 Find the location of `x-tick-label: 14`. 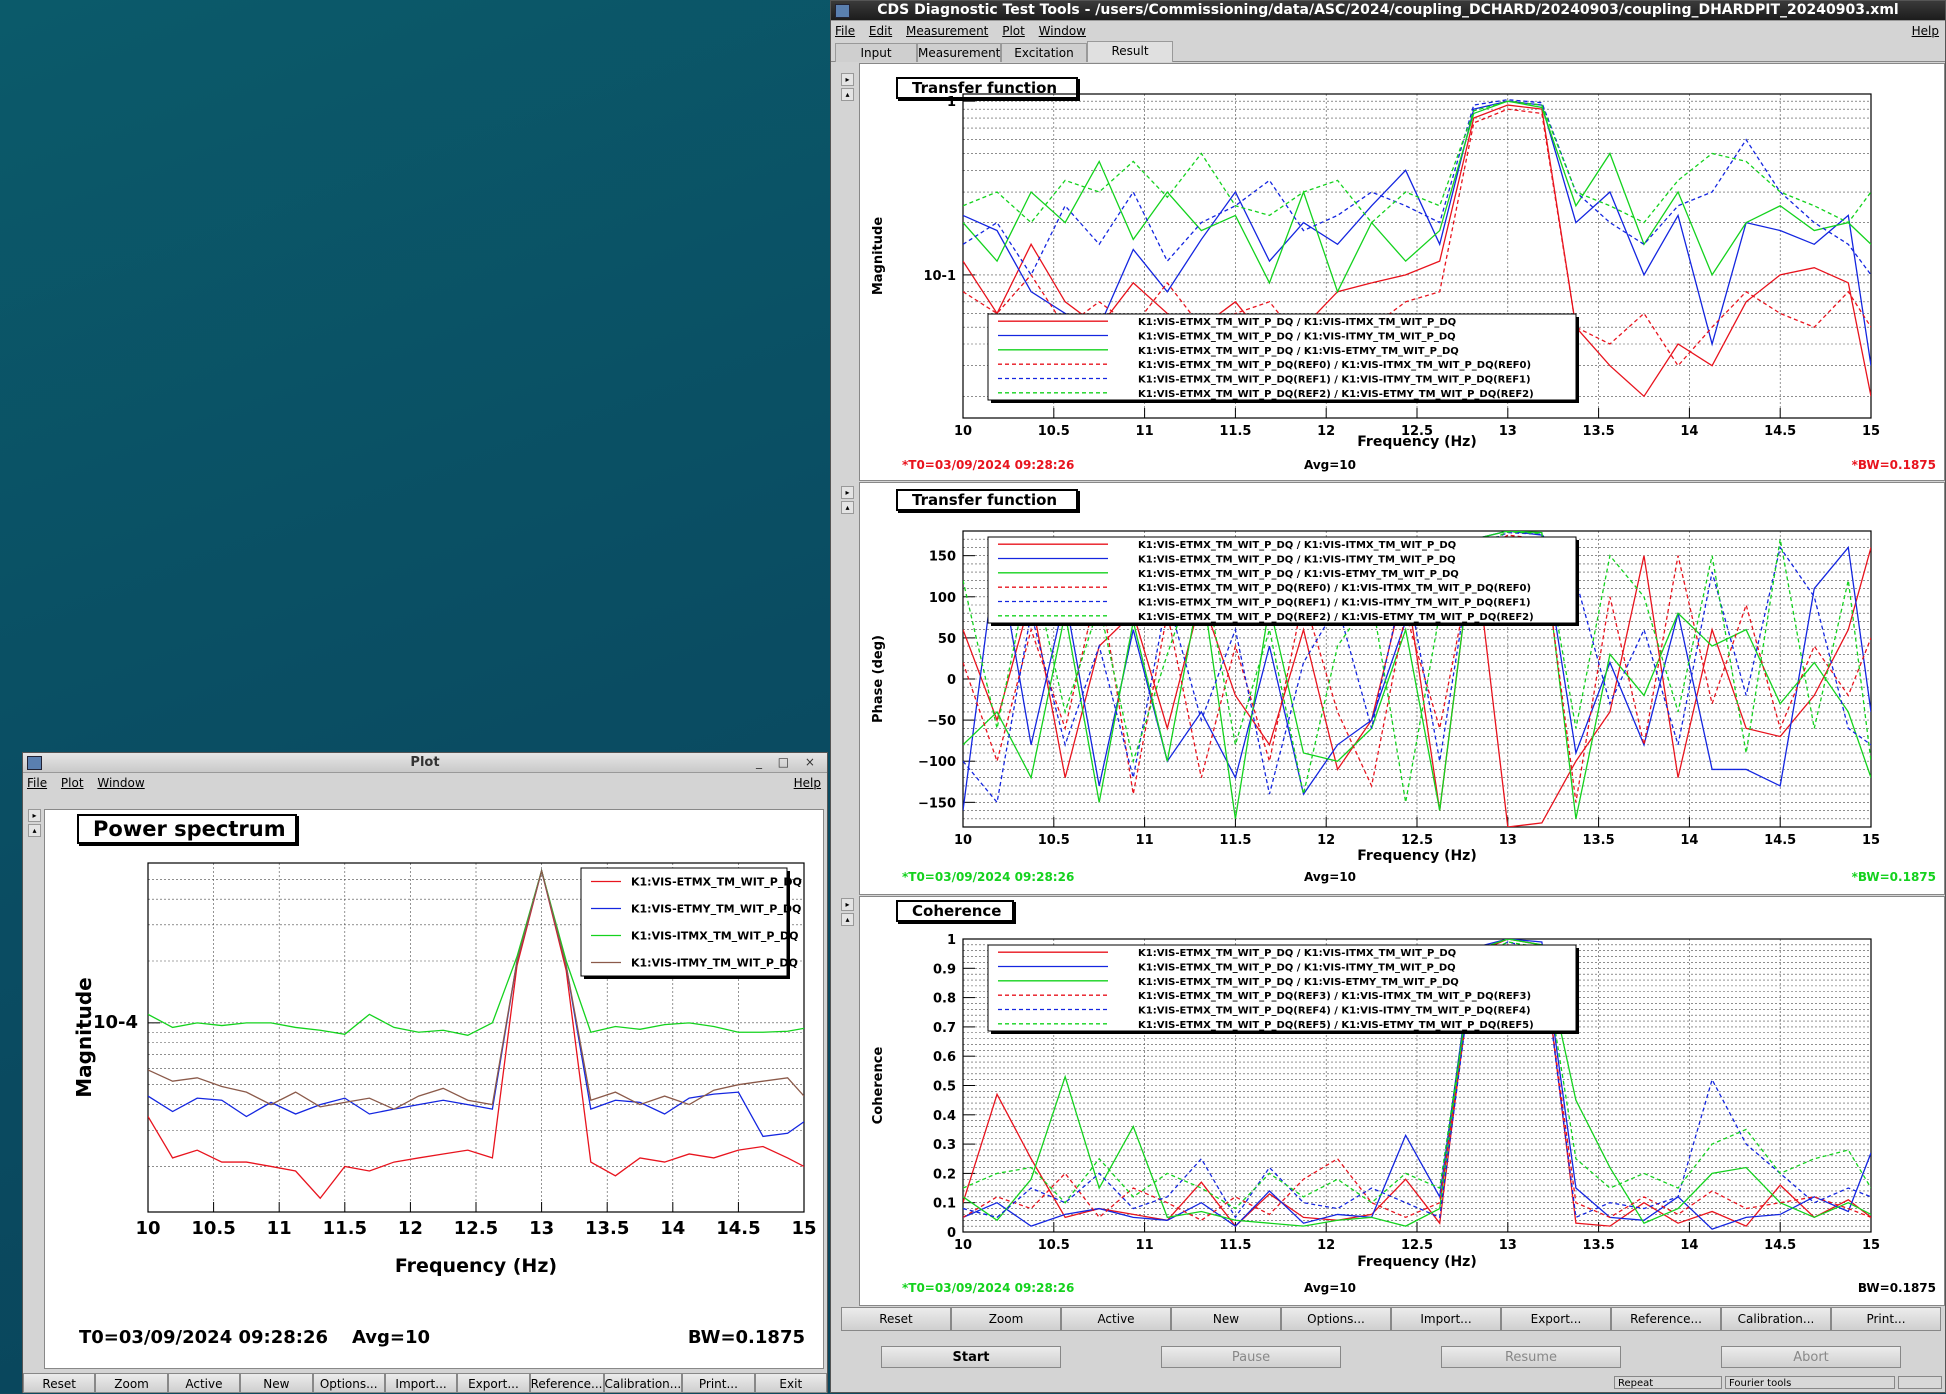

x-tick-label: 14 is located at coordinates (1689, 840).